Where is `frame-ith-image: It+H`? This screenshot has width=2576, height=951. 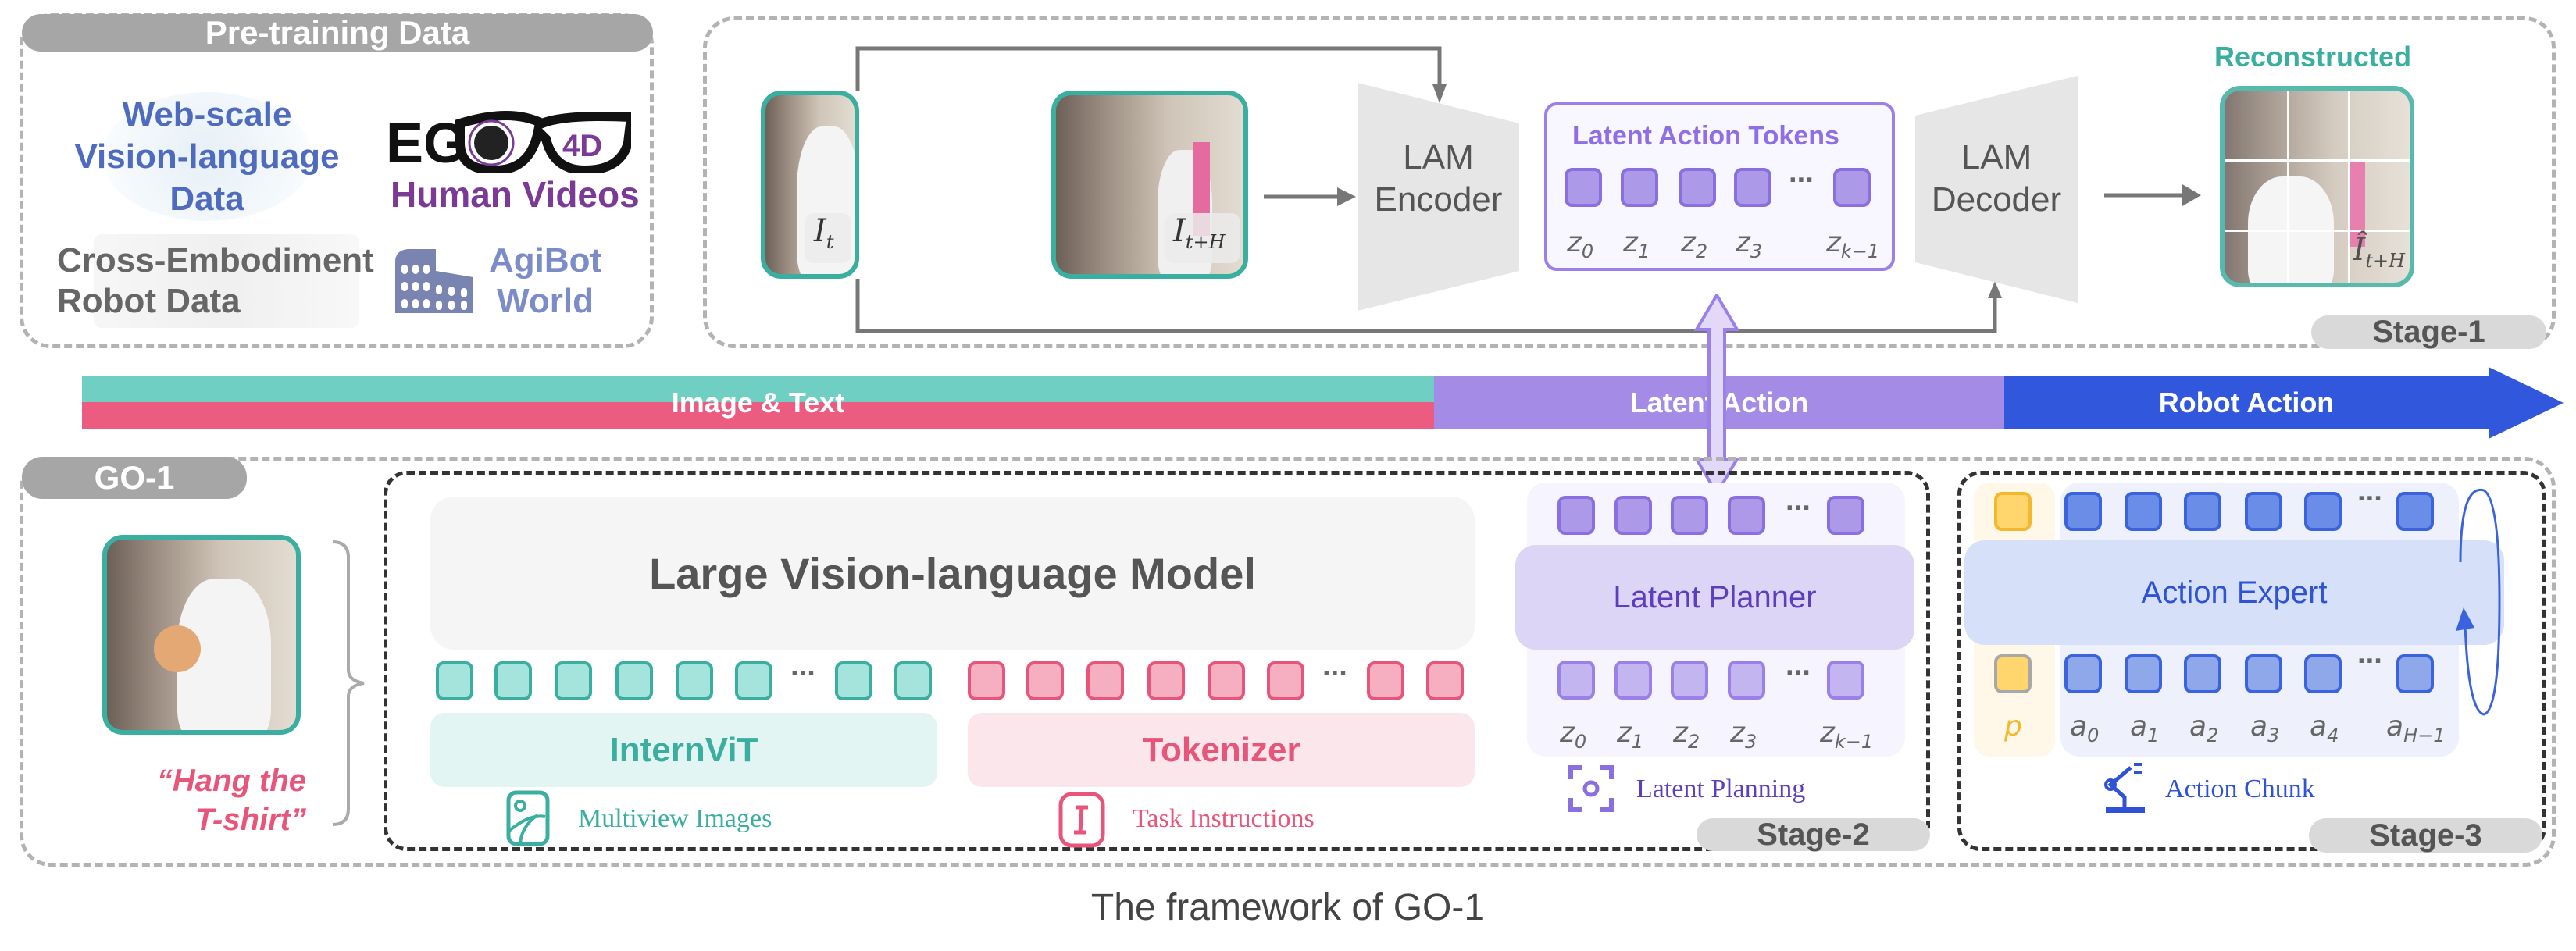 frame-ith-image: It+H is located at coordinates (1149, 185).